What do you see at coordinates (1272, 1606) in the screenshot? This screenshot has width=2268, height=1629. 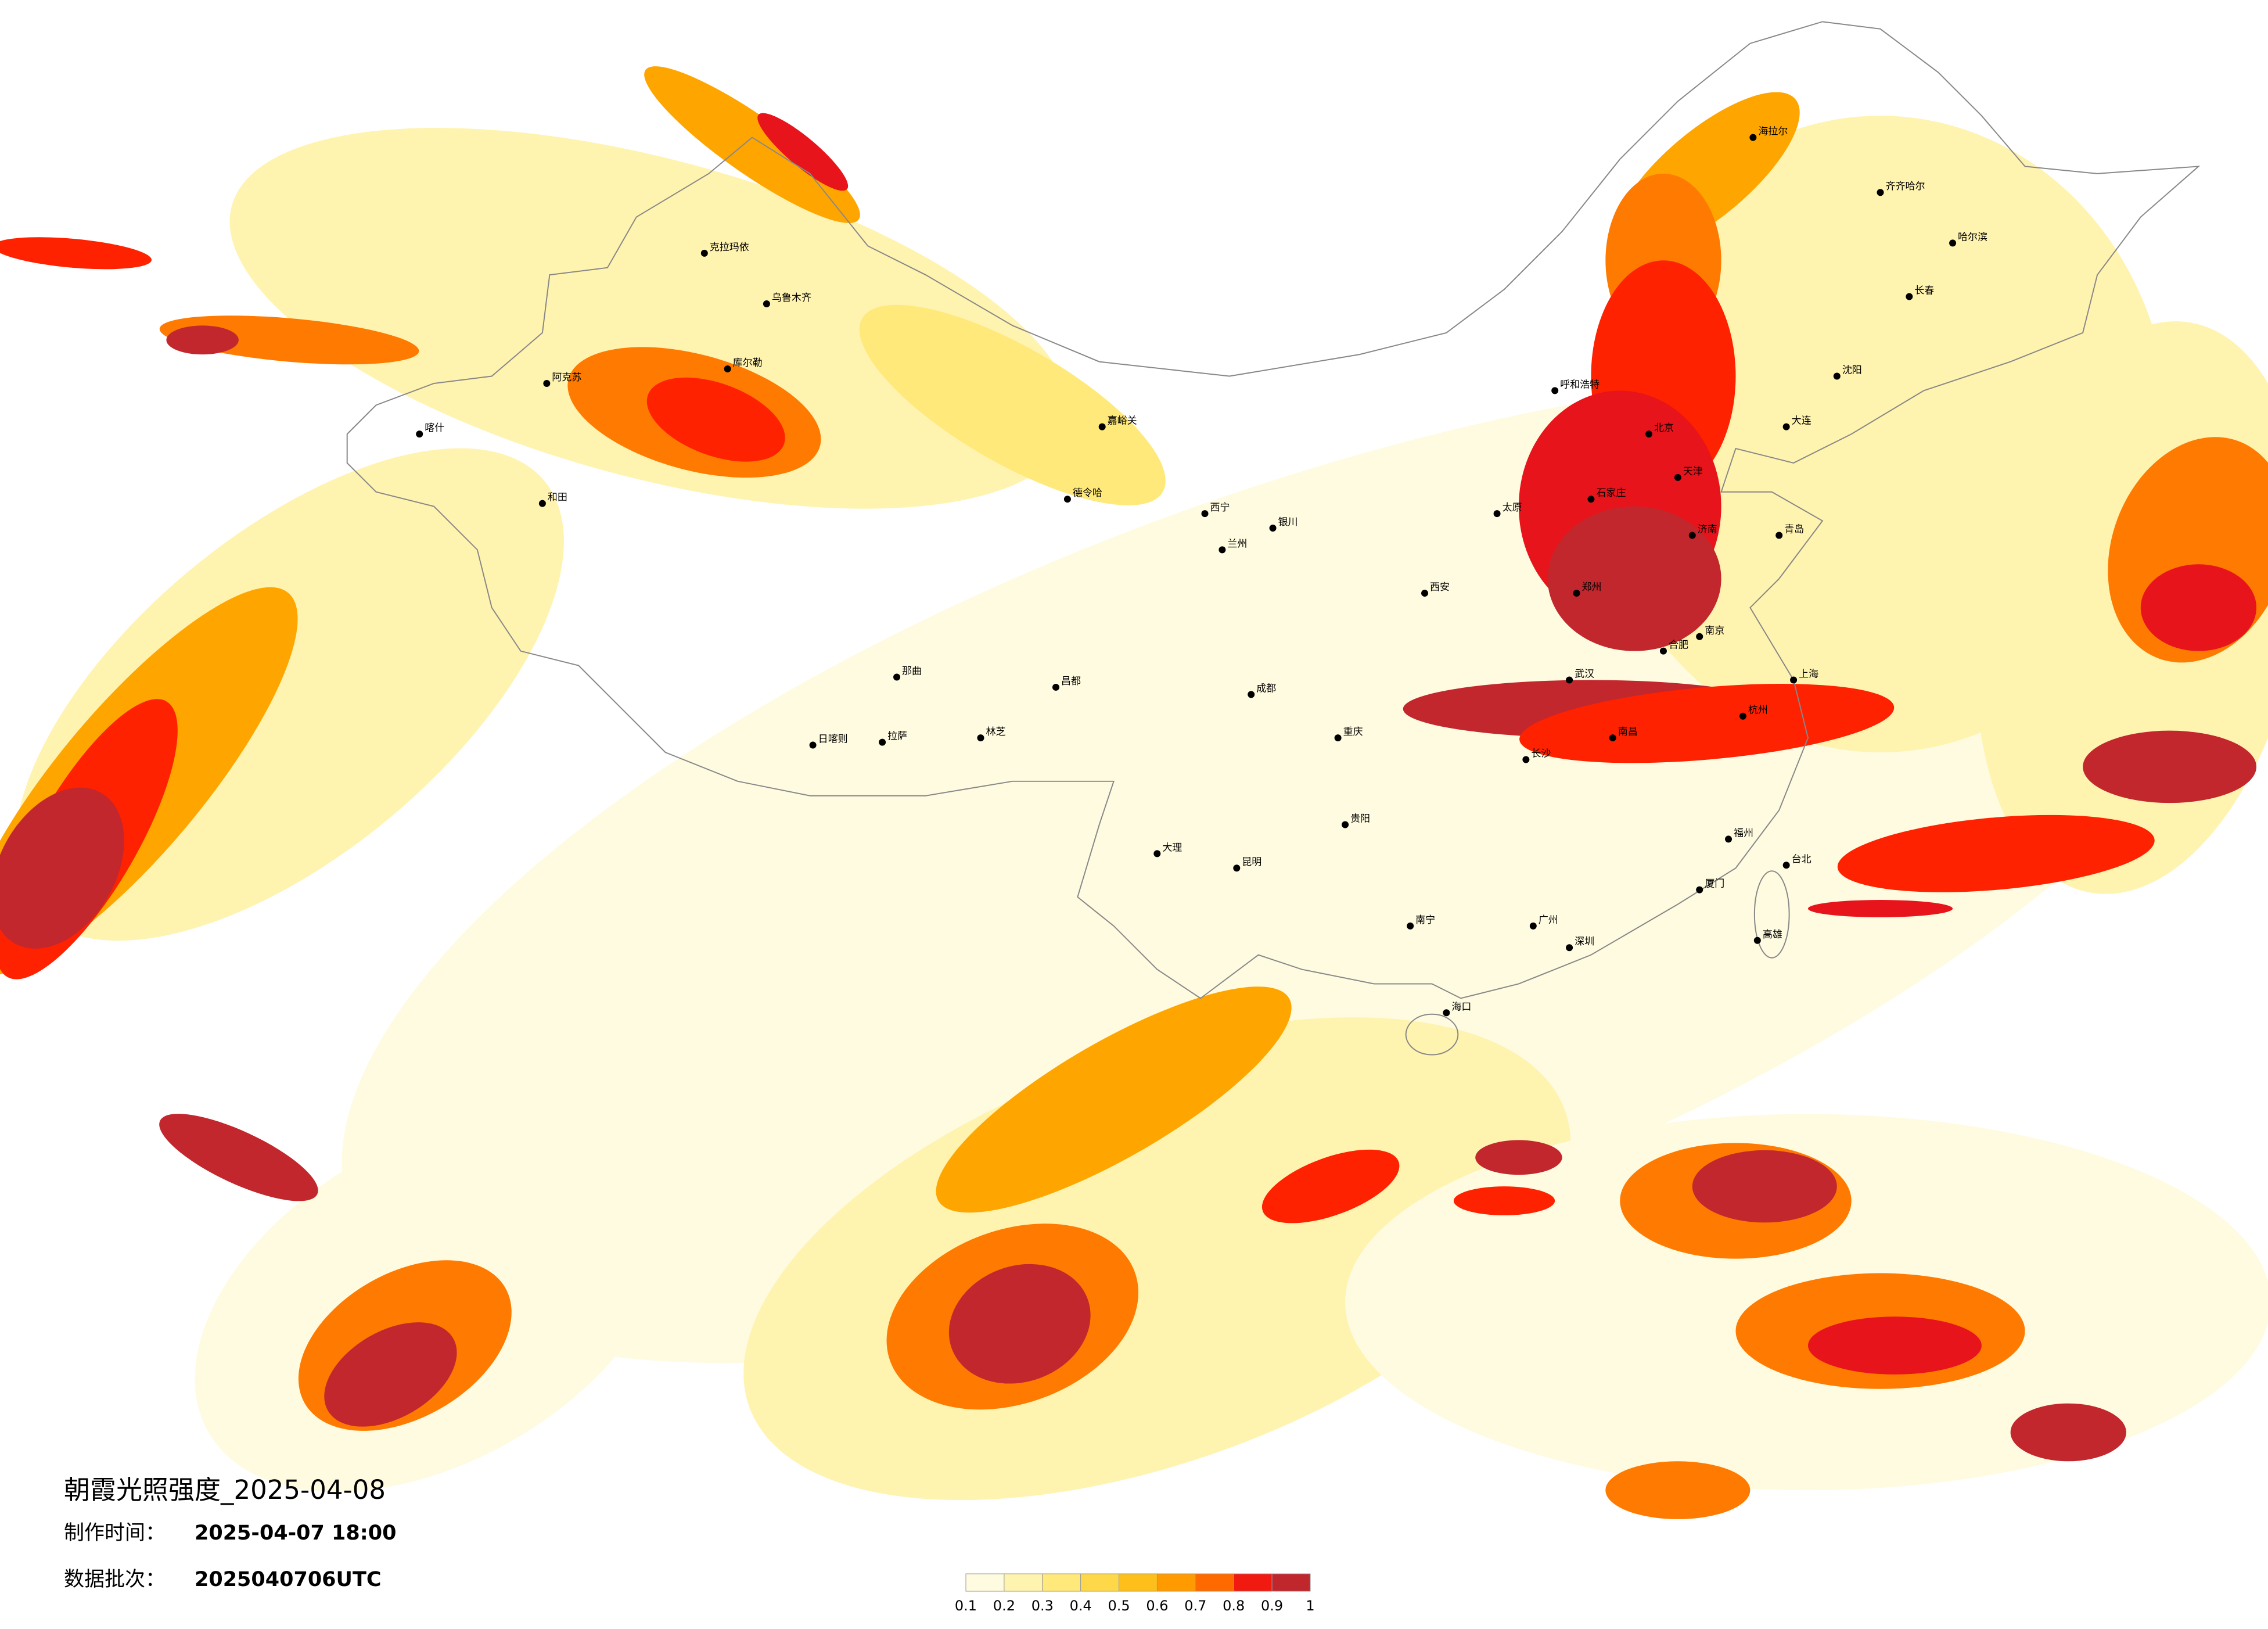 I see `legend-tick-label: 0.9` at bounding box center [1272, 1606].